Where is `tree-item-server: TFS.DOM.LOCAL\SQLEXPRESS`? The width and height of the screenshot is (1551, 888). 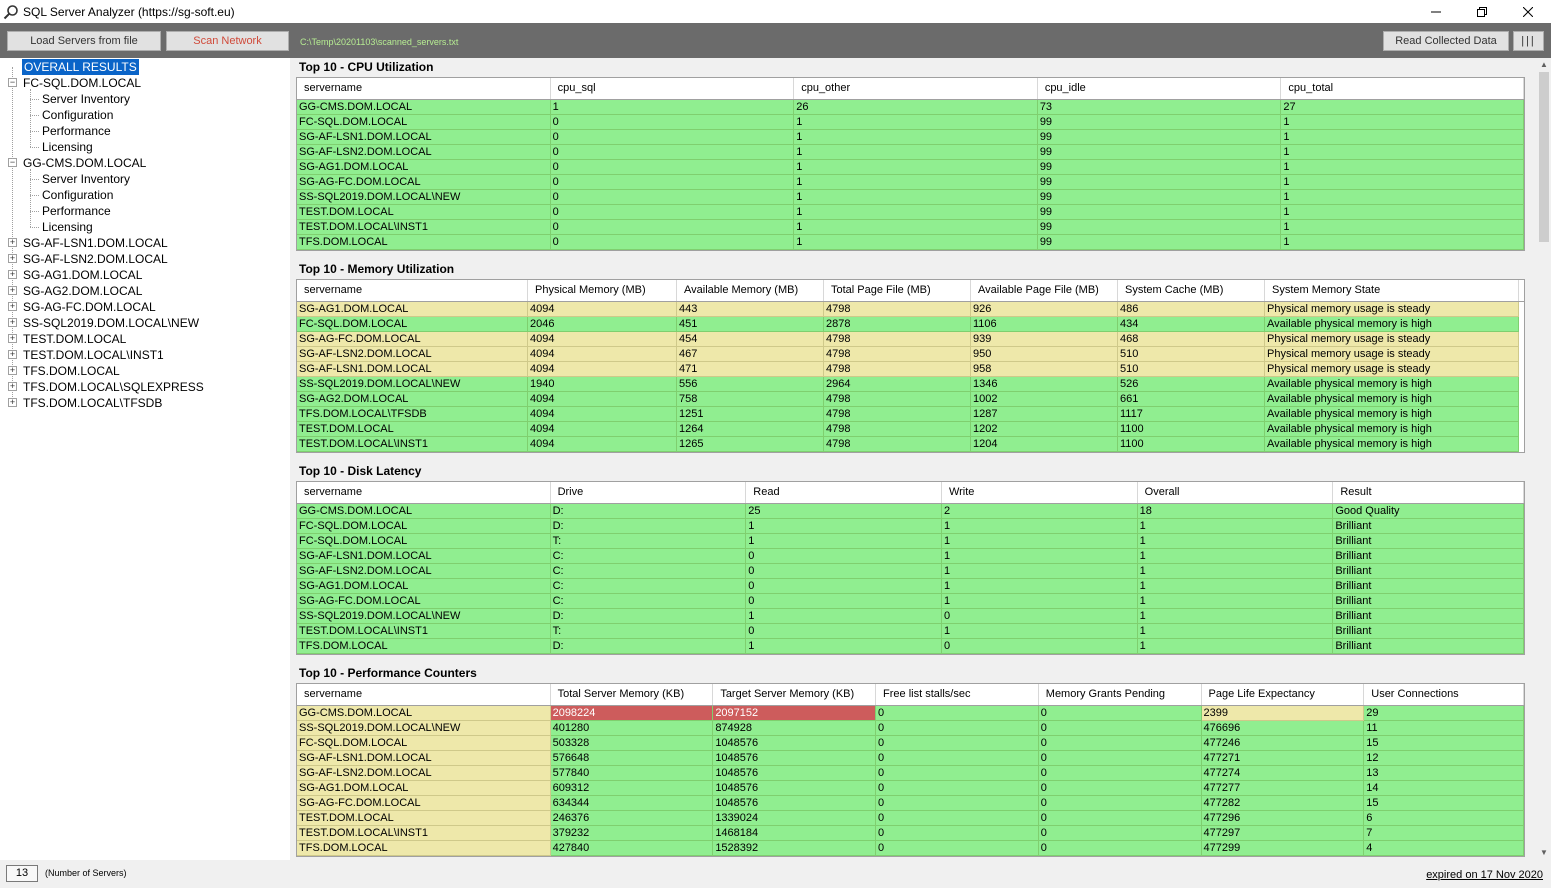
tree-item-server: TFS.DOM.LOCAL\SQLEXPRESS is located at coordinates (113, 387).